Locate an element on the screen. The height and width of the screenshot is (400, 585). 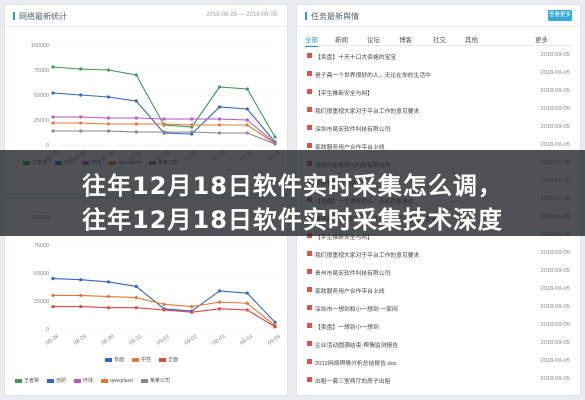
legend-entry: 正面 is located at coordinates (168, 359).